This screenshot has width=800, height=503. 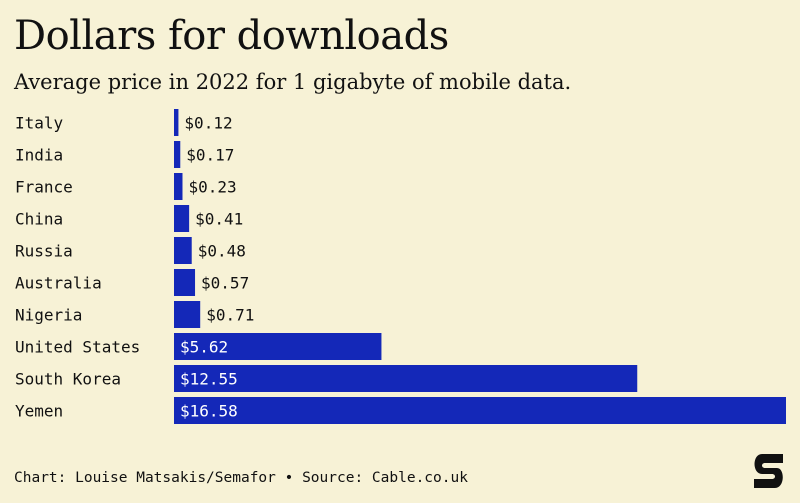 What do you see at coordinates (39, 219) in the screenshot?
I see `category-label: China` at bounding box center [39, 219].